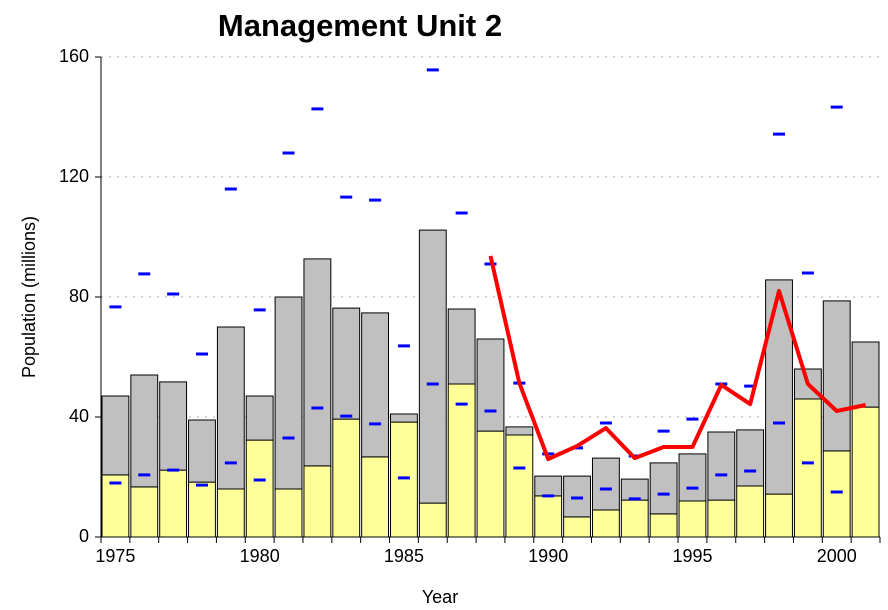 This screenshot has width=888, height=610. Describe the element at coordinates (115, 556) in the screenshot. I see `x-tick-label: 1975` at that location.